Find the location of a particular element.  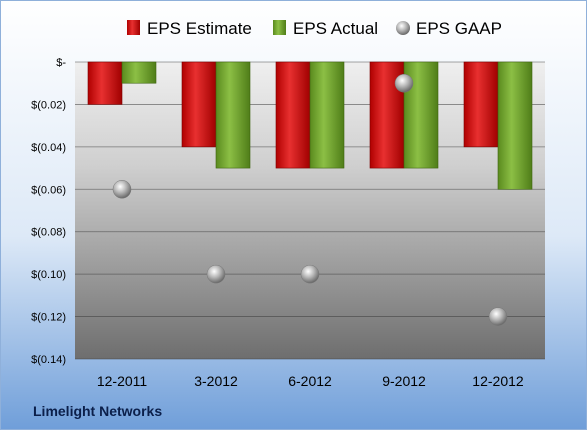

y-tick-label: $(0.06) is located at coordinates (48, 190).